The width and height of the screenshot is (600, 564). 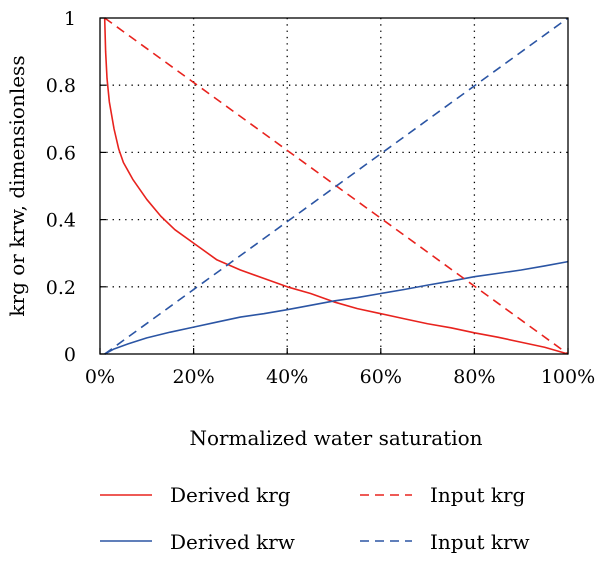 I want to click on x-axis-title: Normalized water saturation, so click(x=335, y=438).